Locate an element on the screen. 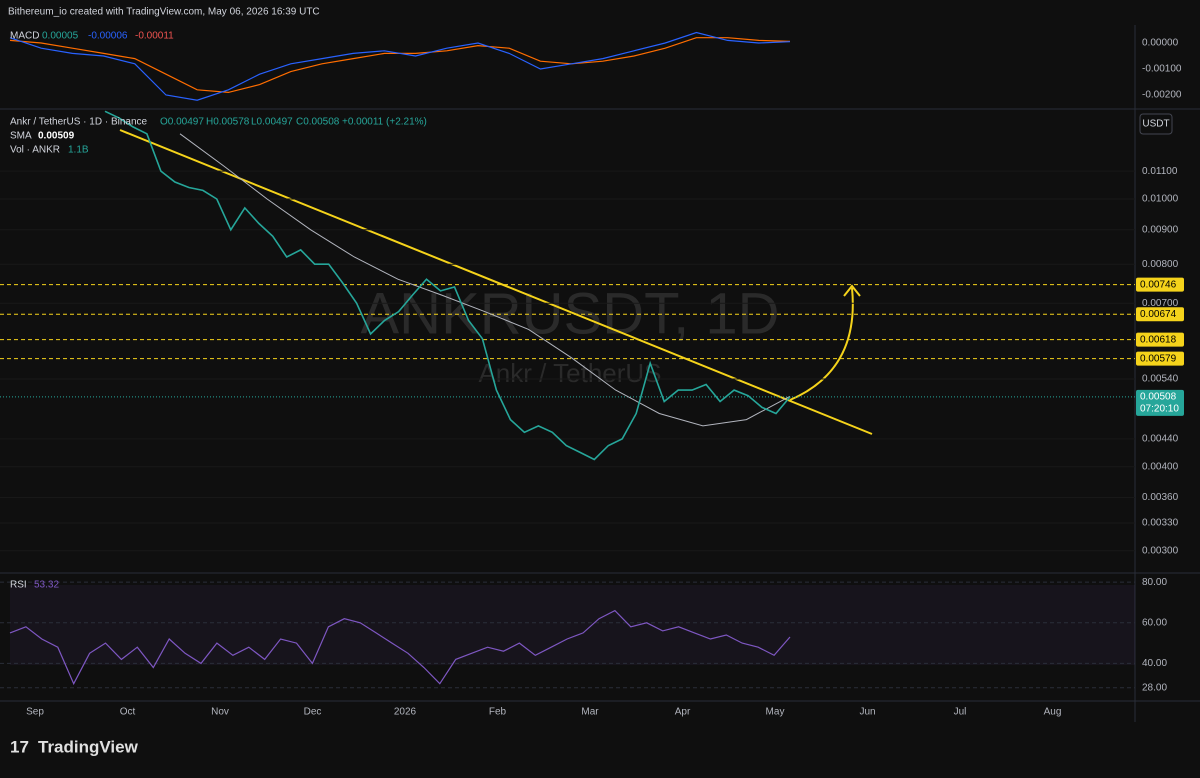 This screenshot has height=778, width=1200. logo-icon: 17 is located at coordinates (19, 746).